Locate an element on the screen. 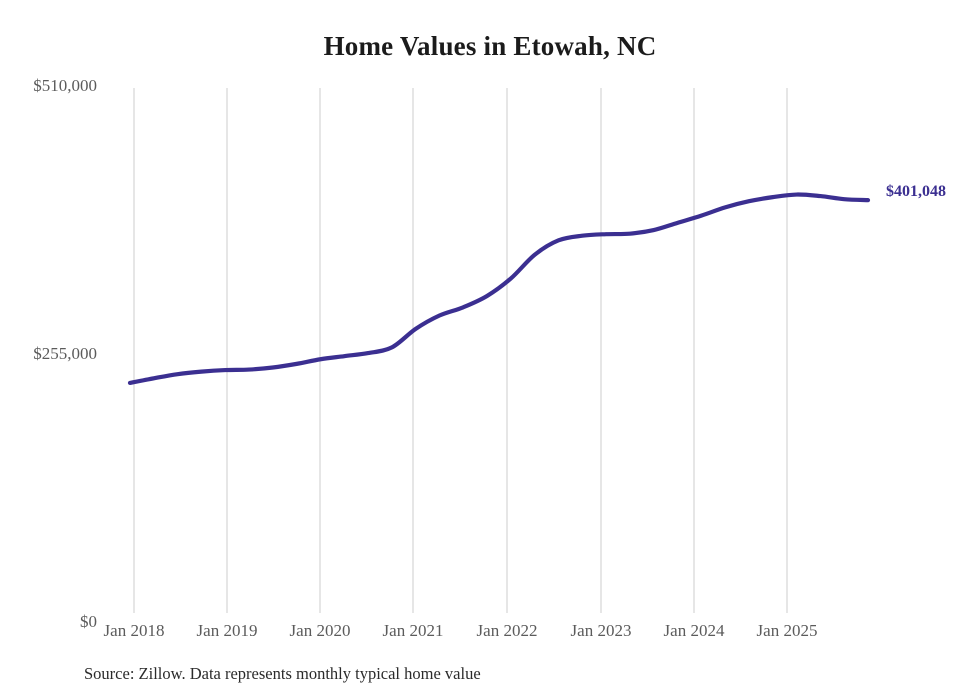 The image size is (980, 699). y-axis-tick-label: $0 is located at coordinates (88, 621).